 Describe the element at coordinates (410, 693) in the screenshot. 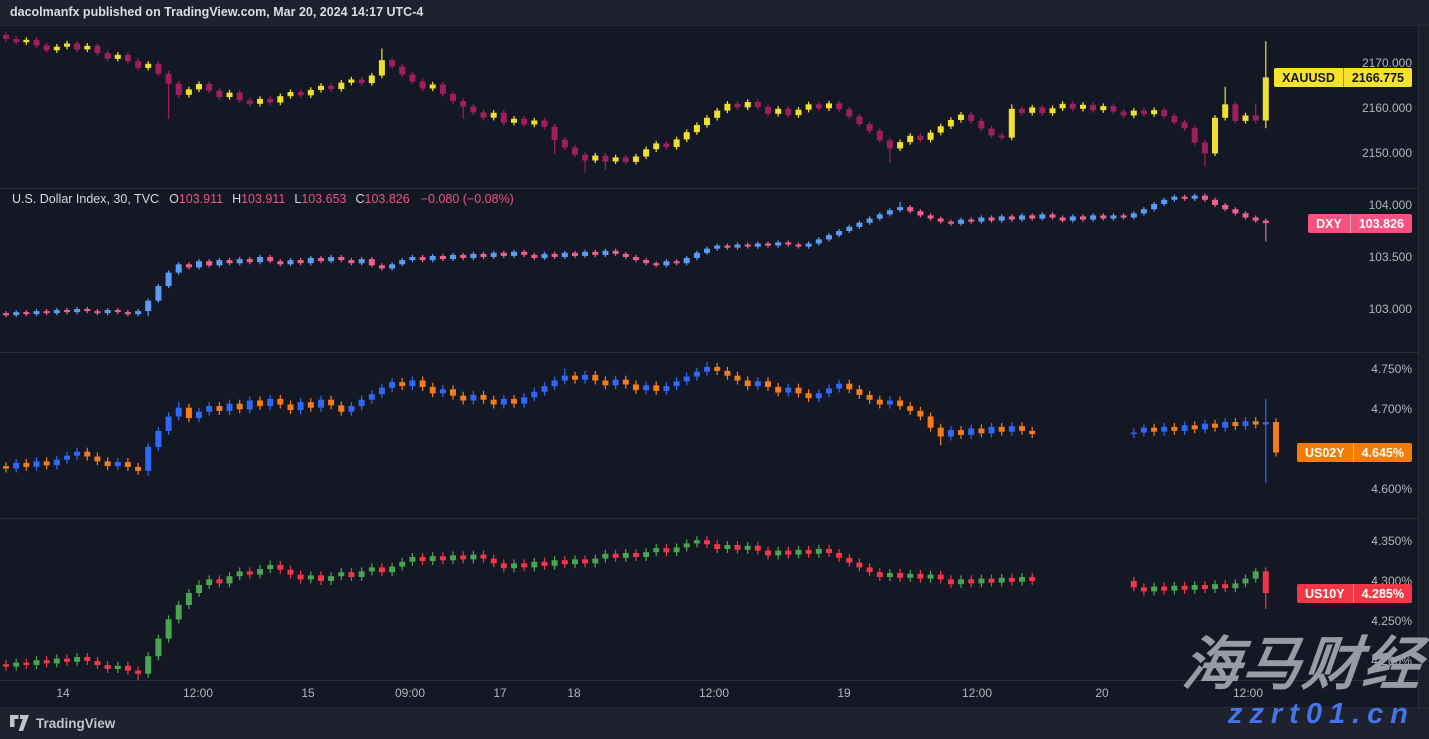

I see `time-axis-label: 09:00` at that location.